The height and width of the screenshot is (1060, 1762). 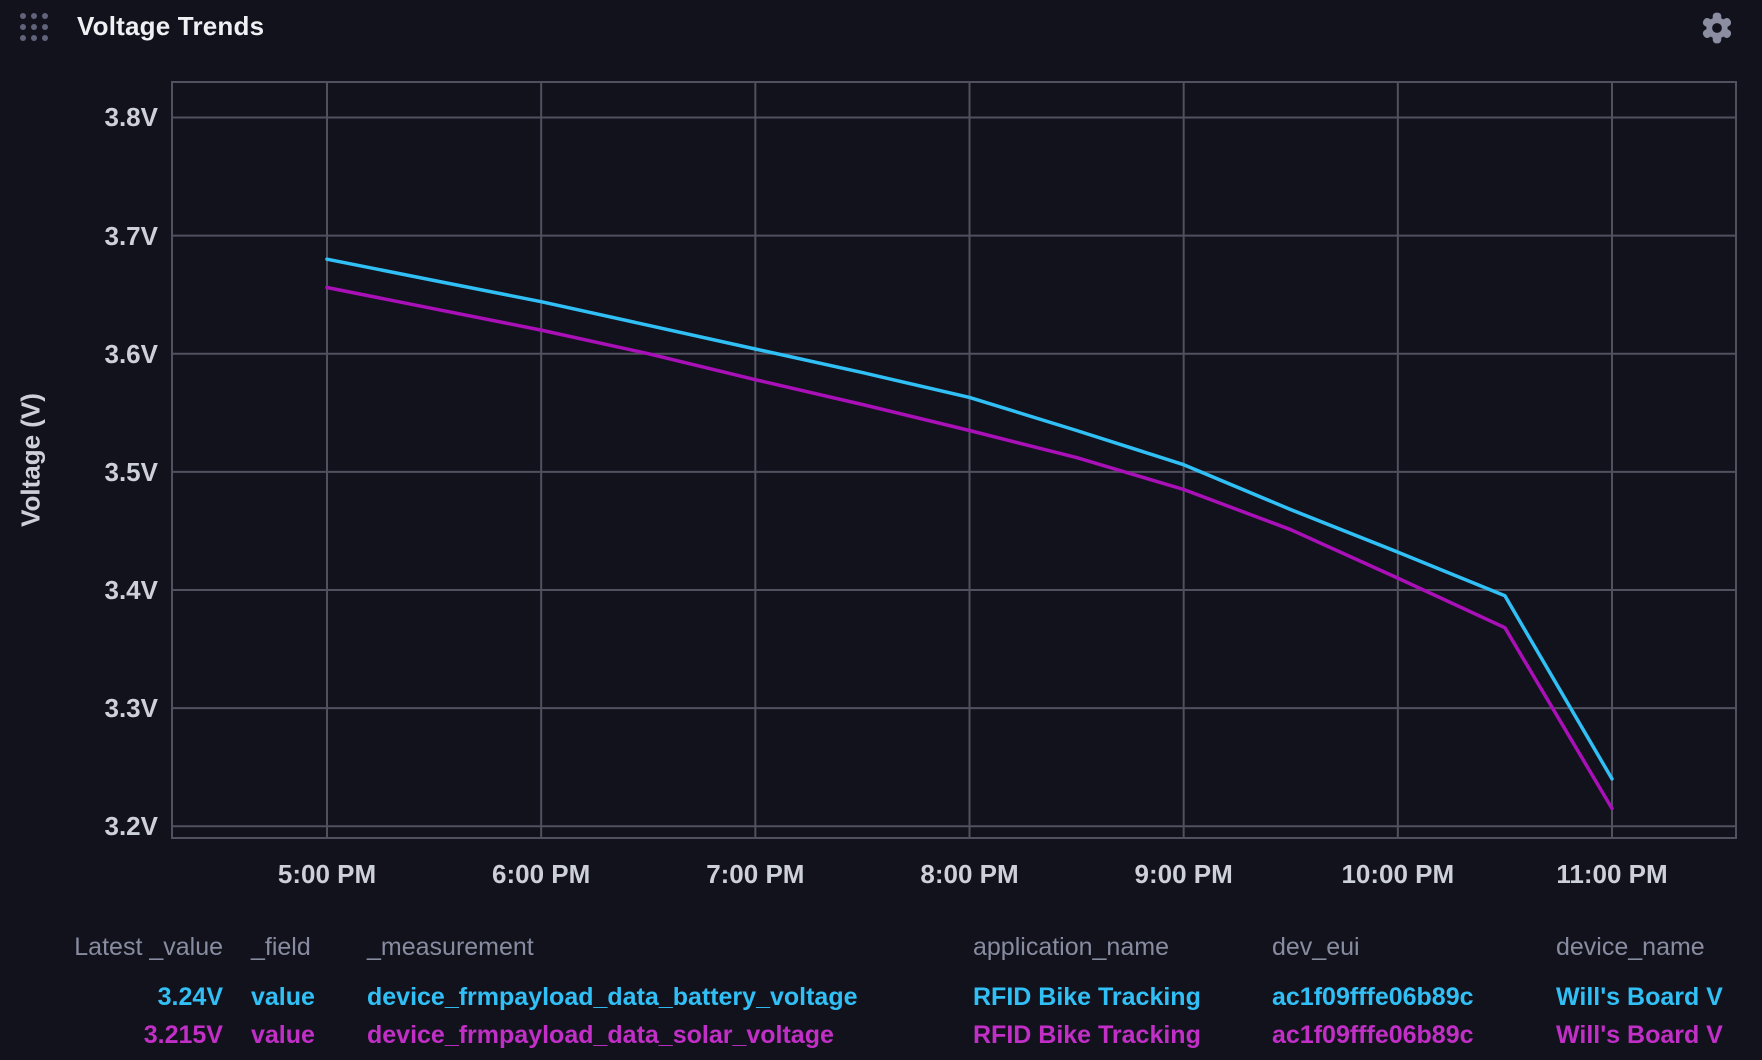 I want to click on x-tick-label: 5:00 PM, so click(x=327, y=874).